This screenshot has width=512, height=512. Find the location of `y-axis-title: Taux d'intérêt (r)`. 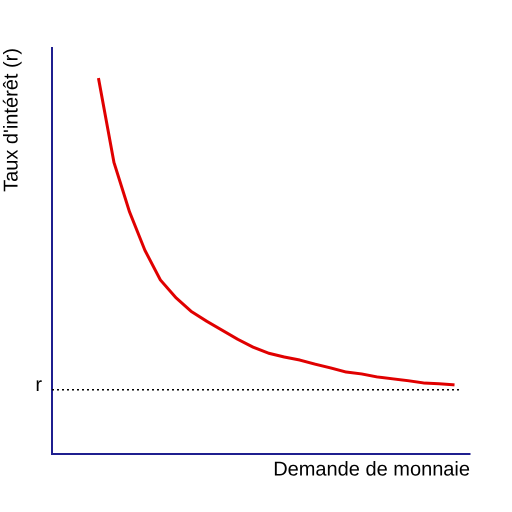

y-axis-title: Taux d'intérêt (r) is located at coordinates (11, 120).